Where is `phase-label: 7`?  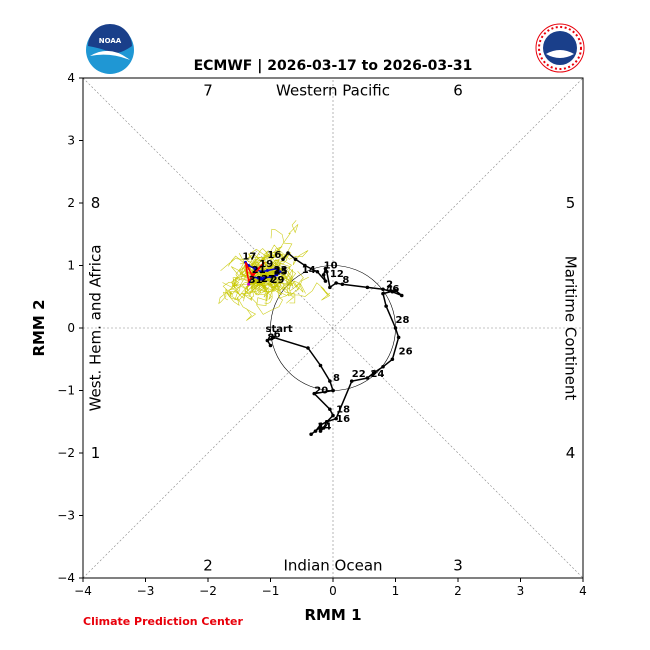 phase-label: 7 is located at coordinates (208, 91).